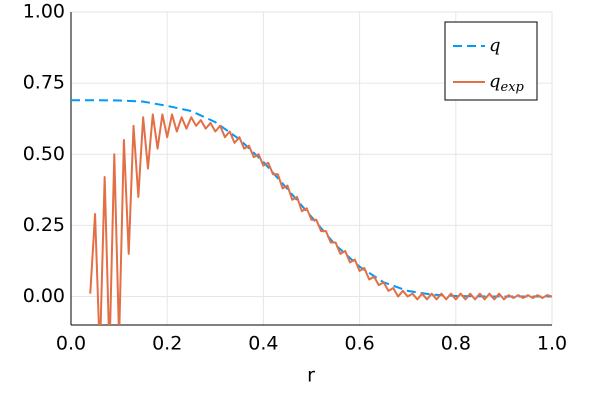  I want to click on y-tick-label: 0.00, so click(44, 296).